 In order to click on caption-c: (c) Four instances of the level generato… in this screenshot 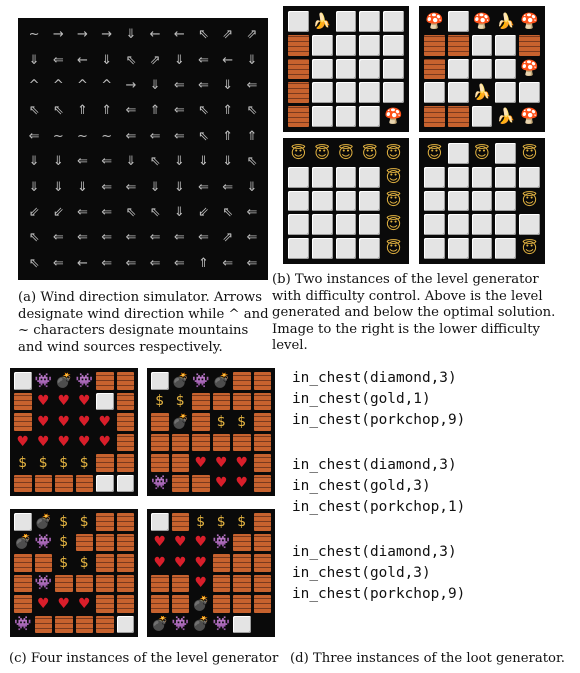, I will do `click(144, 658)`.